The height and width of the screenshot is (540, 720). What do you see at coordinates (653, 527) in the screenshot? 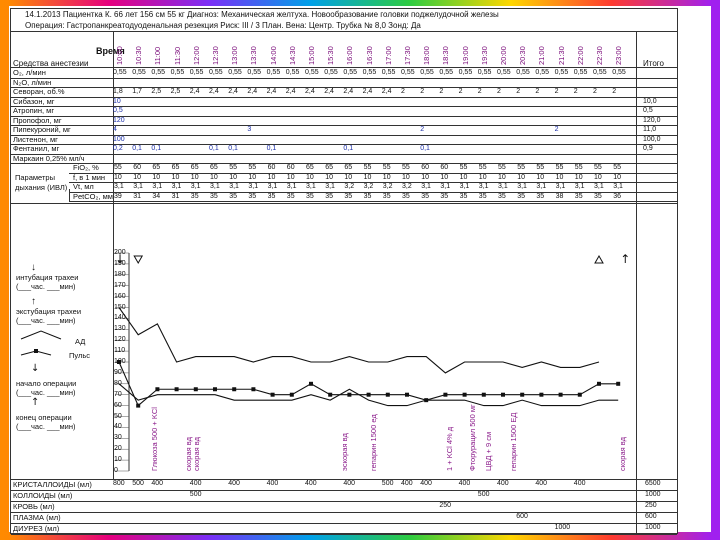
I see `fluid-total: 1000` at bounding box center [653, 527].